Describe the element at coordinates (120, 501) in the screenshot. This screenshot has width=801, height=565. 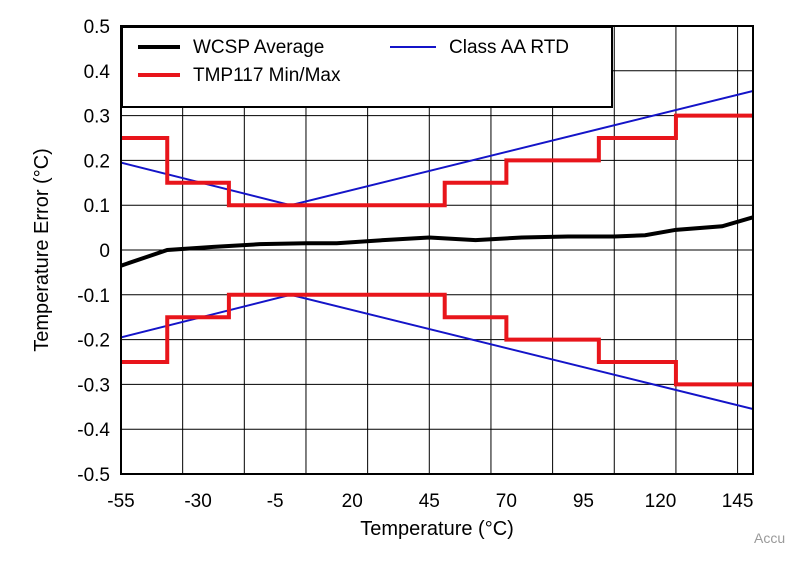
I see `x-tick-label: -55` at that location.